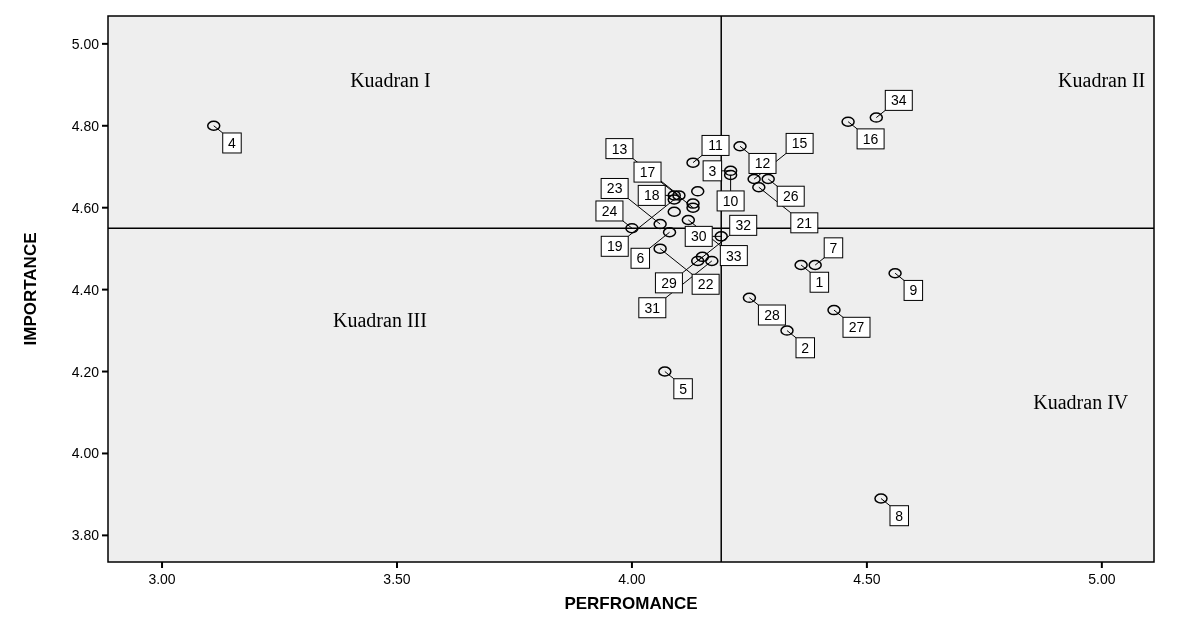 This screenshot has height=625, width=1199. Describe the element at coordinates (790, 196) in the screenshot. I see `annotation: 26` at that location.